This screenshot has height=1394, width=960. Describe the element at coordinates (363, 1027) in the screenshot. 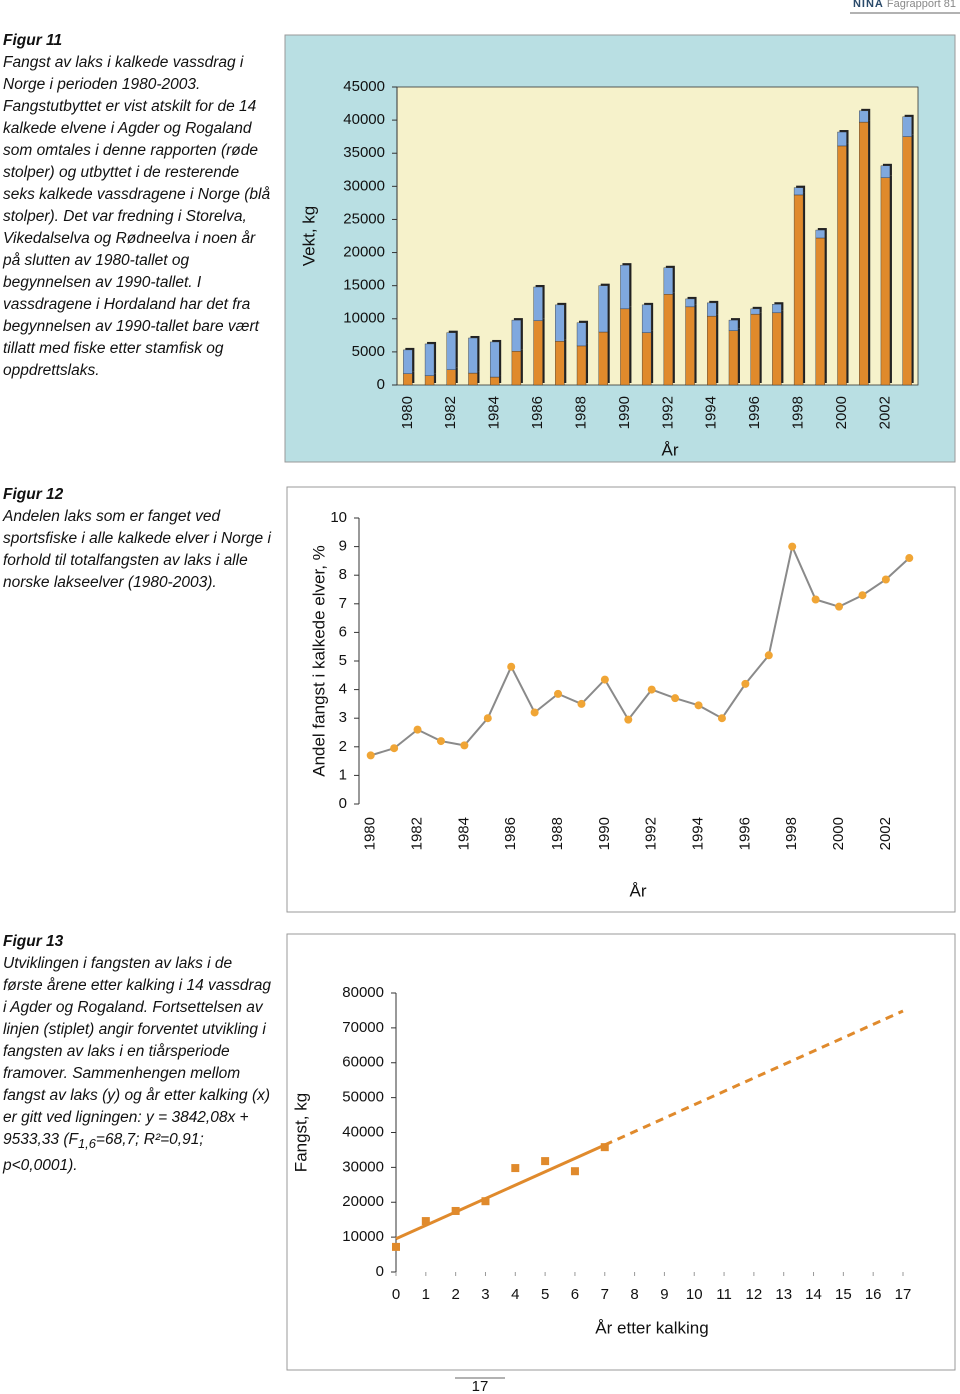

I see `y-tick-label: 70000` at that location.